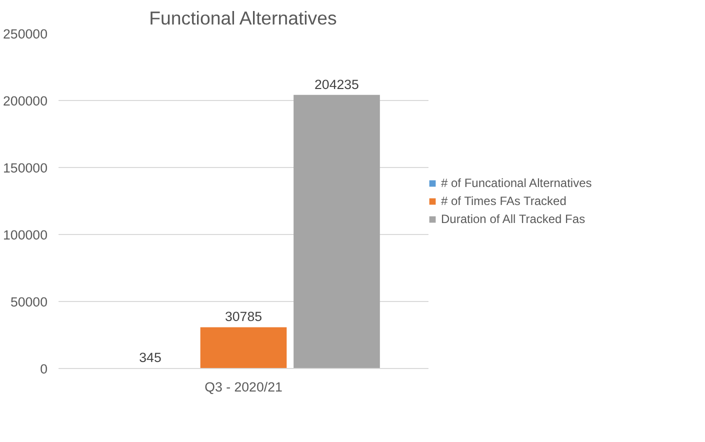 Image resolution: width=705 pixels, height=442 pixels. I want to click on legend-label: # of Funcational Alternatives, so click(516, 183).